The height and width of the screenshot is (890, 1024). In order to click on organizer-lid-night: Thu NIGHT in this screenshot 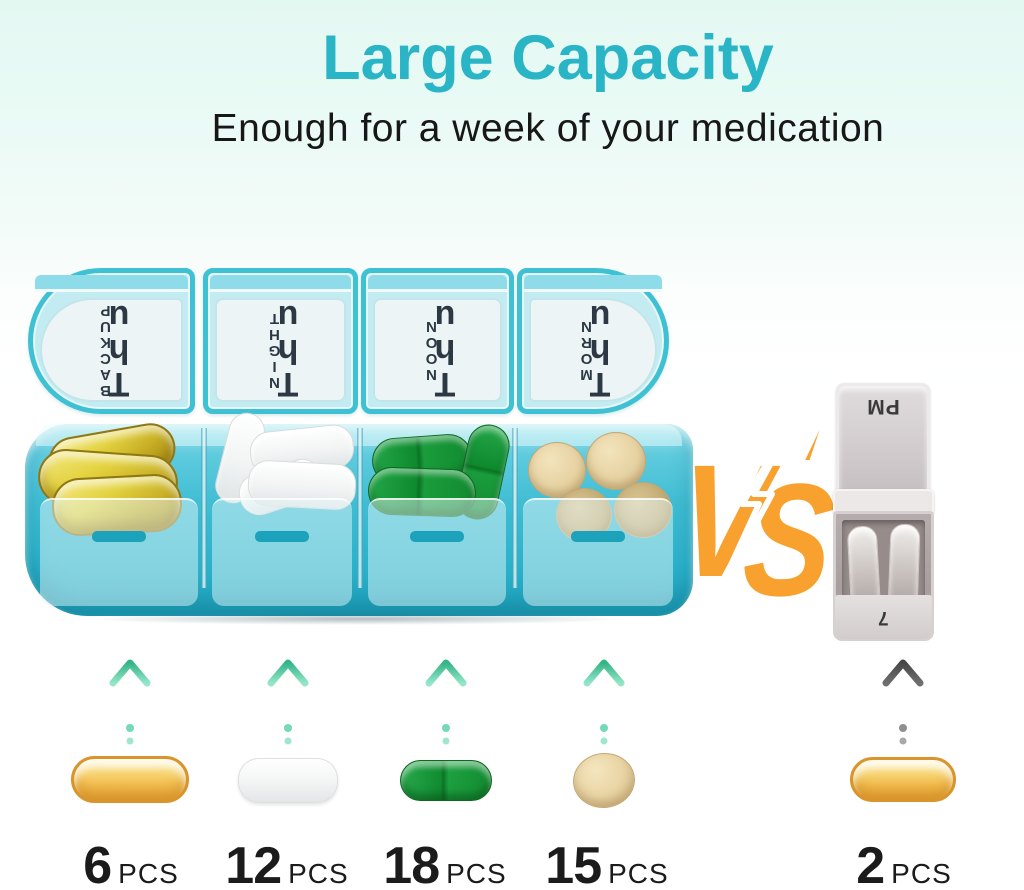, I will do `click(280, 341)`.